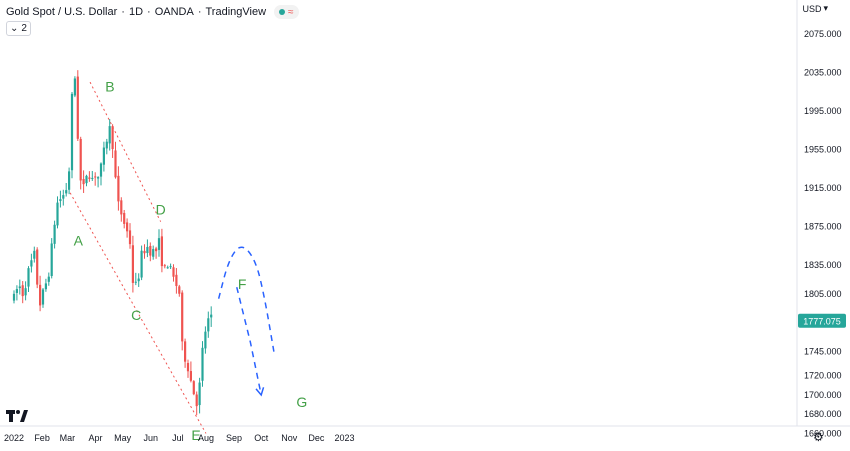  What do you see at coordinates (109, 86) in the screenshot?
I see `wave-label-b: B` at bounding box center [109, 86].